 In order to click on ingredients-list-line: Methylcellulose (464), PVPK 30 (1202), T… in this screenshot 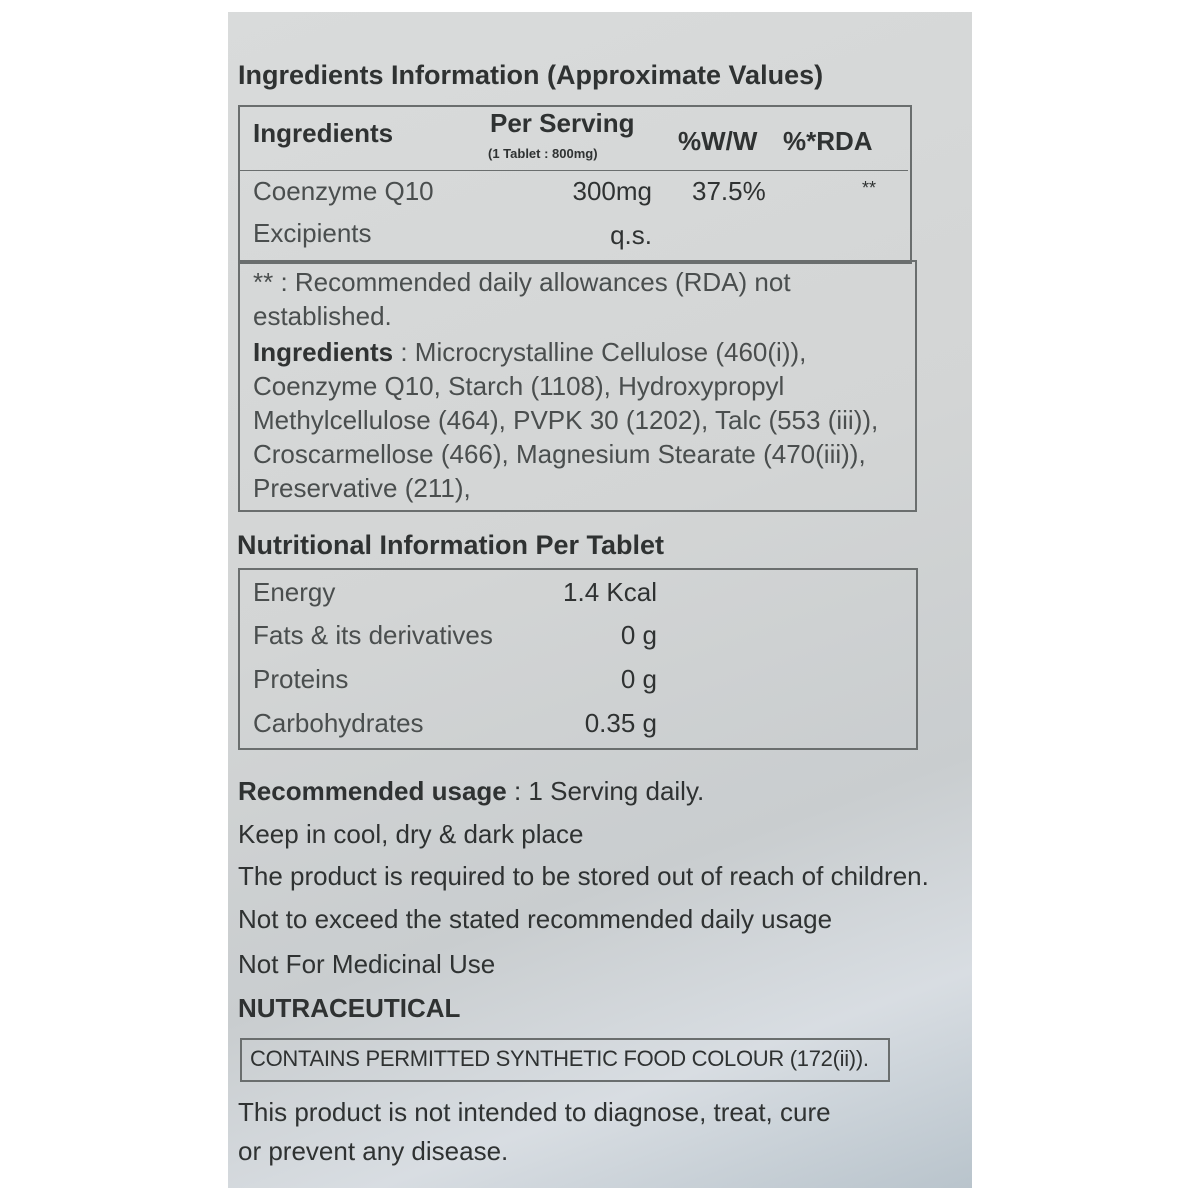, I will do `click(566, 420)`.